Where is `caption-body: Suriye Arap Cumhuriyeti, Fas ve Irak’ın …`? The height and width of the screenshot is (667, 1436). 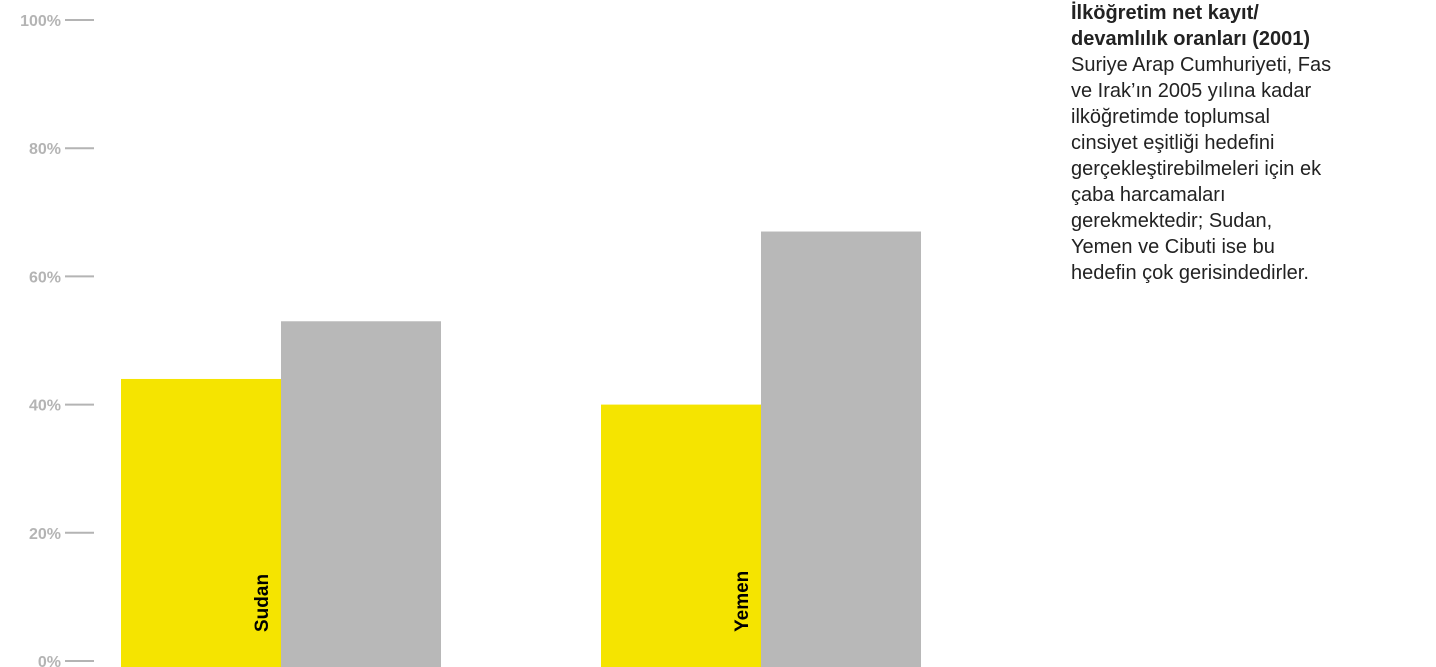
caption-body: Suriye Arap Cumhuriyeti, Fas ve Irak’ın … is located at coordinates (1201, 169).